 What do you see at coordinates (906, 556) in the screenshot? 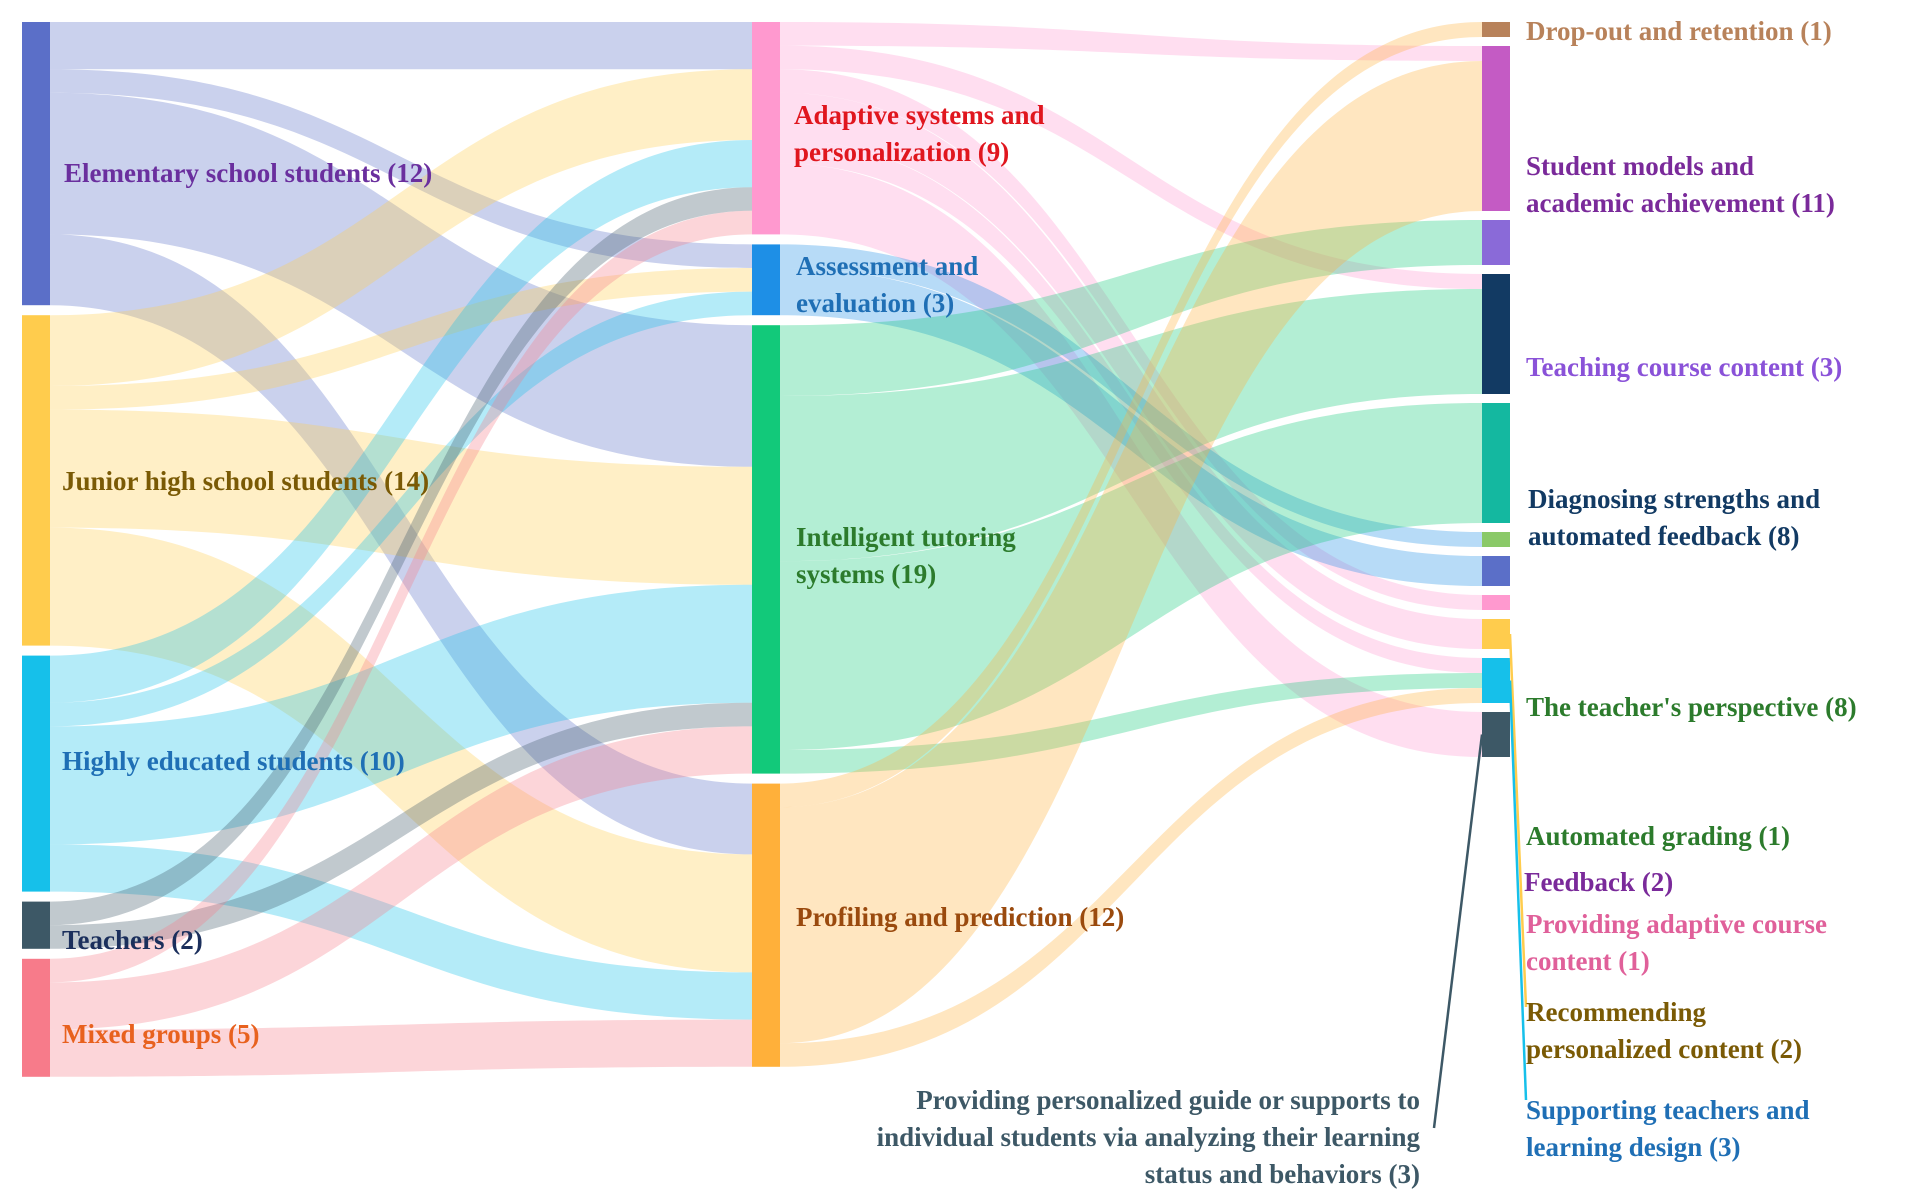
I see `label-its: Intelligent tutoring systems (19)` at bounding box center [906, 556].